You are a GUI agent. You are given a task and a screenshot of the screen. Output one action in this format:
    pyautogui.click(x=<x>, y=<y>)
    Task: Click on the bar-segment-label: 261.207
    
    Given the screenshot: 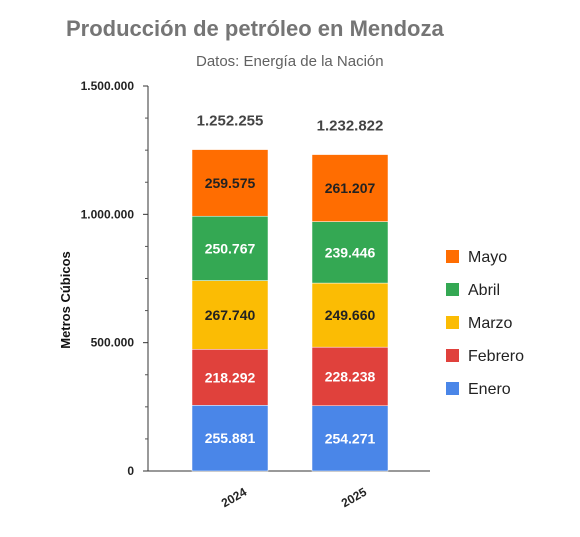 What is the action you would take?
    pyautogui.click(x=350, y=188)
    